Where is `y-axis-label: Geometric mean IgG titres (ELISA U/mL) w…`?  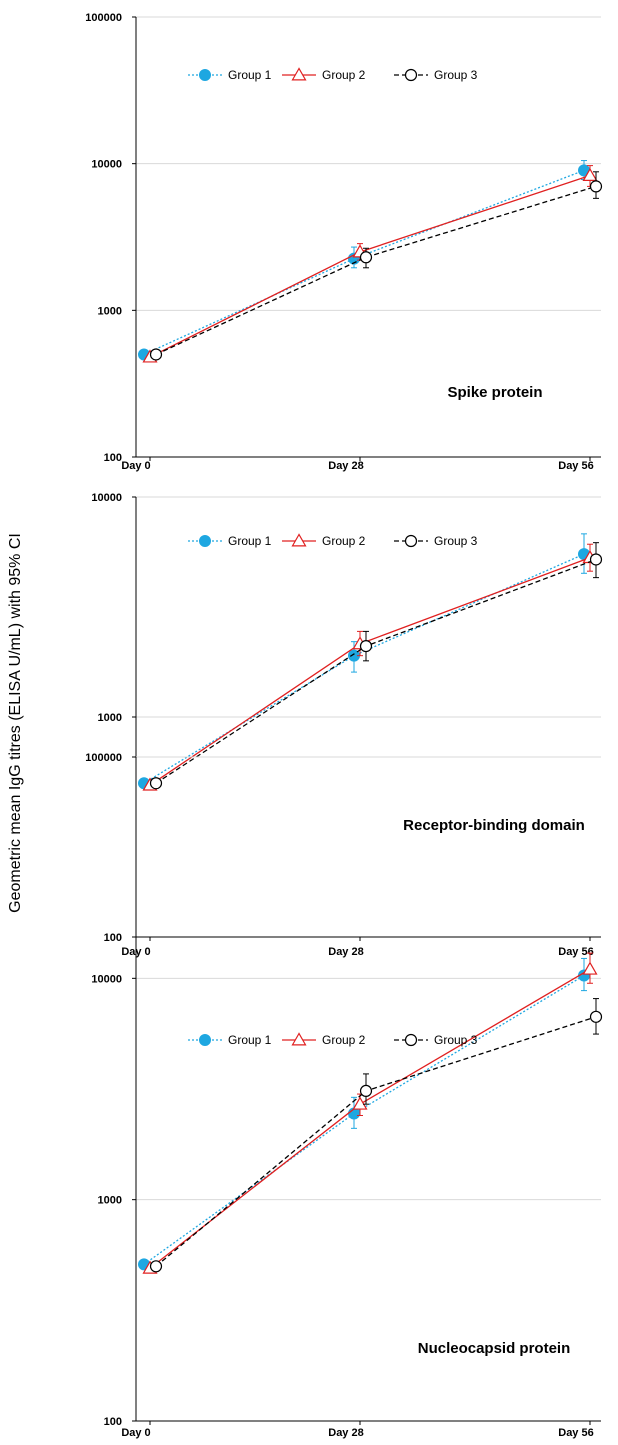
y-axis-label: Geometric mean IgG titres (ELISA U/mL) w… is located at coordinates (15, 723).